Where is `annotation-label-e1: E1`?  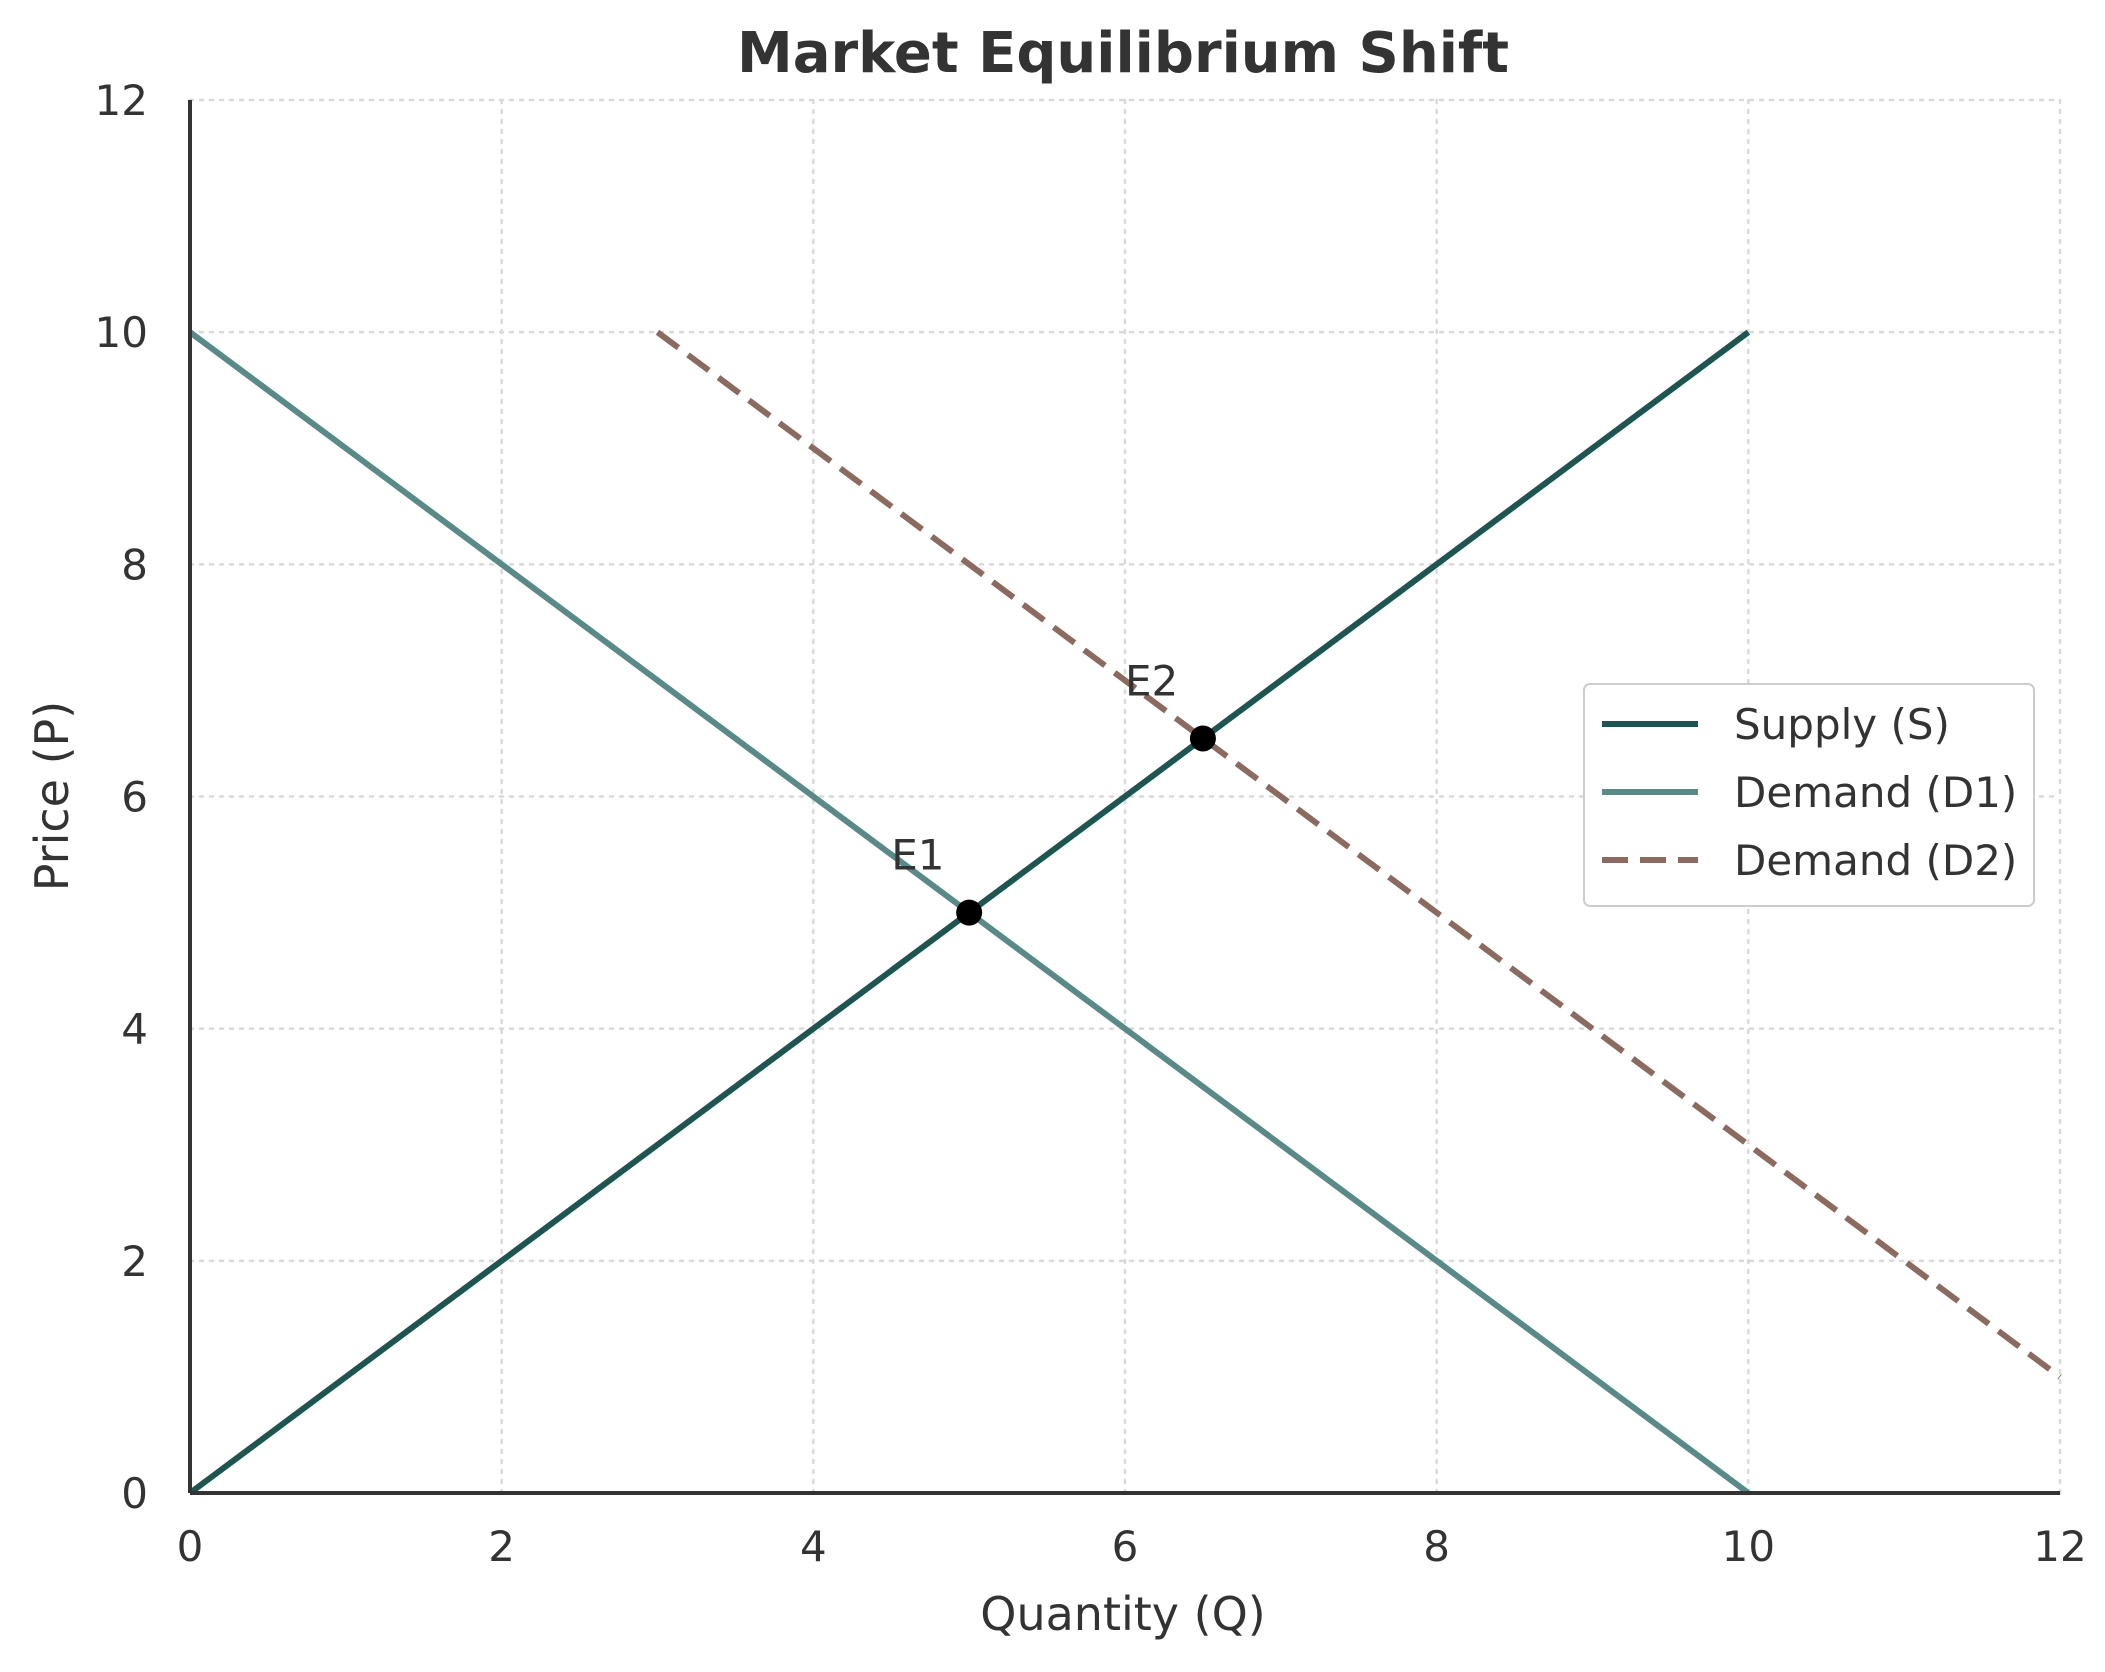
annotation-label-e1: E1 is located at coordinates (917, 855).